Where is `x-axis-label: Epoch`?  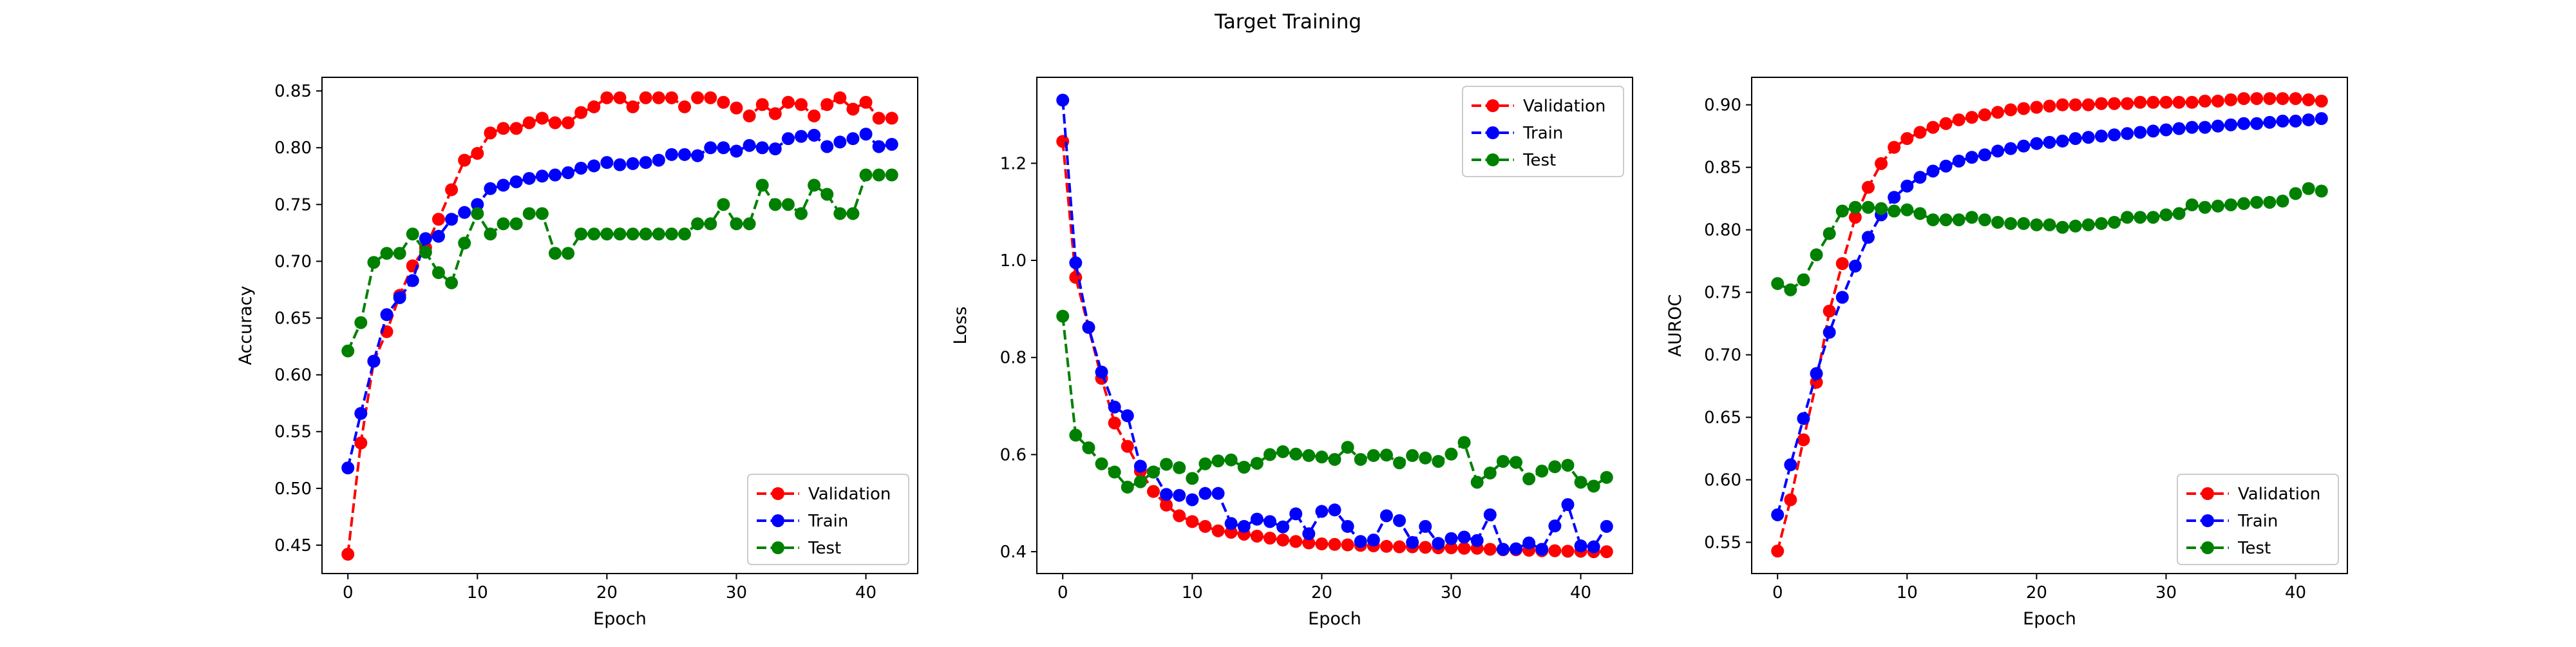
x-axis-label: Epoch is located at coordinates (620, 619).